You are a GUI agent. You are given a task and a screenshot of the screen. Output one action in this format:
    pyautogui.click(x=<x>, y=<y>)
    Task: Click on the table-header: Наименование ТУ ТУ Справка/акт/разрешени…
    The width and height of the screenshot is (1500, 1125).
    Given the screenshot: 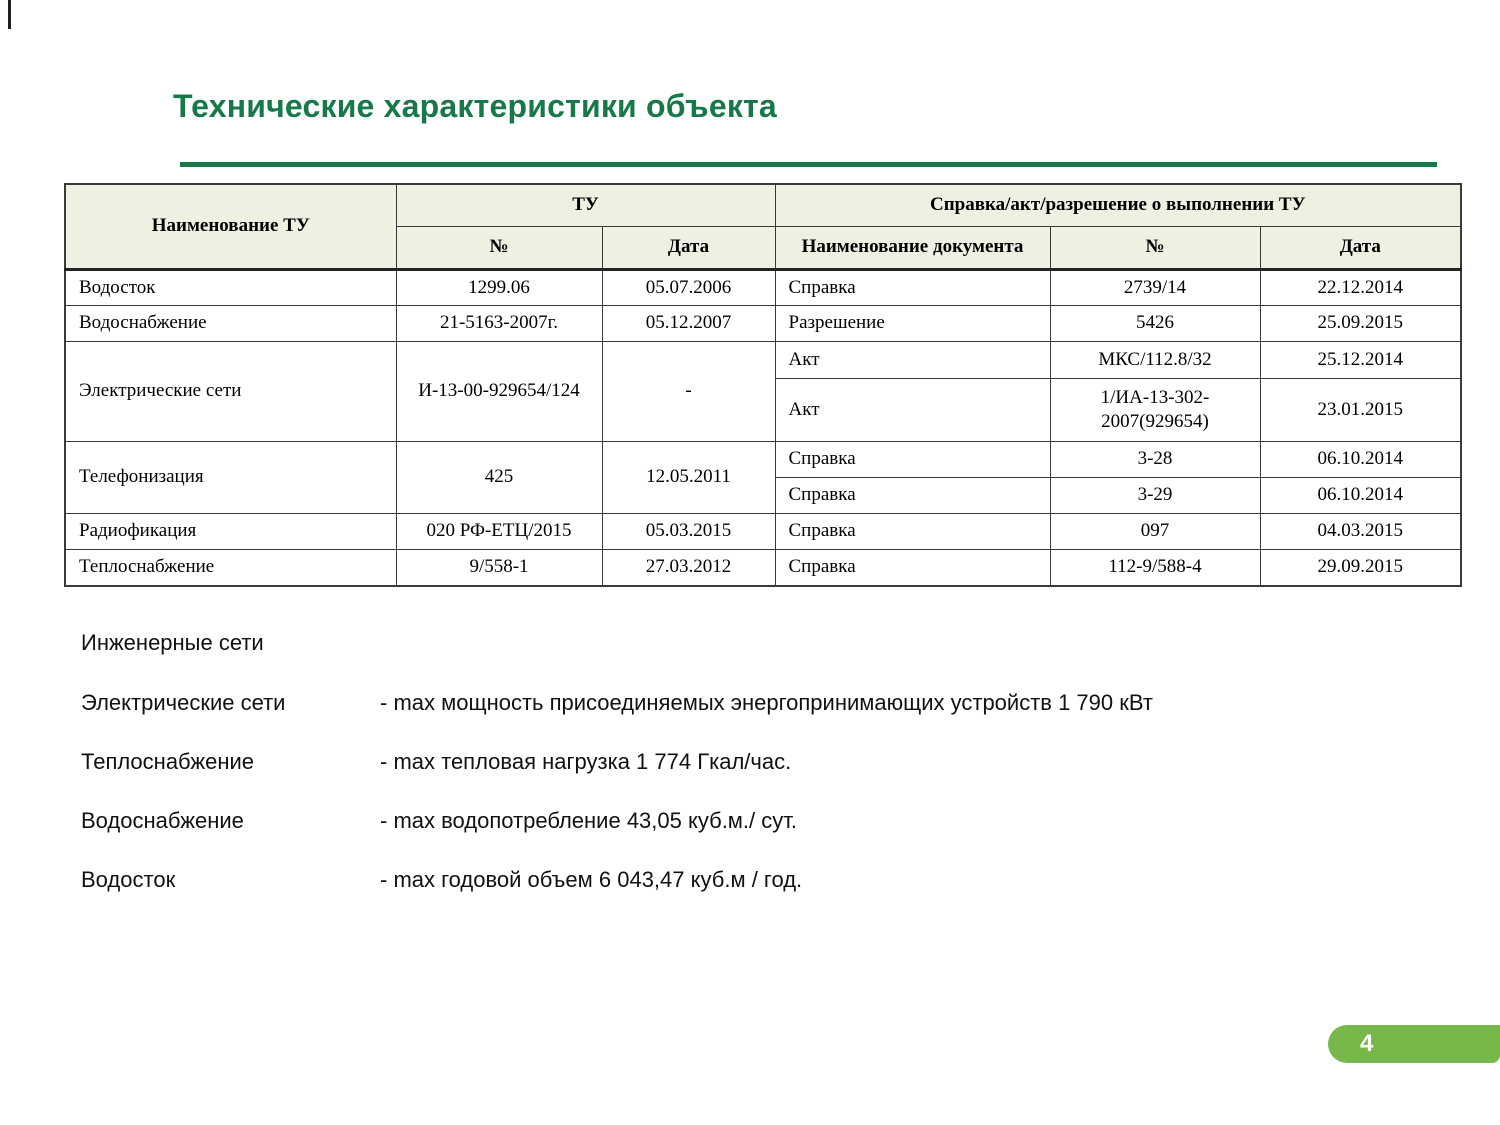 What is the action you would take?
    pyautogui.click(x=763, y=226)
    